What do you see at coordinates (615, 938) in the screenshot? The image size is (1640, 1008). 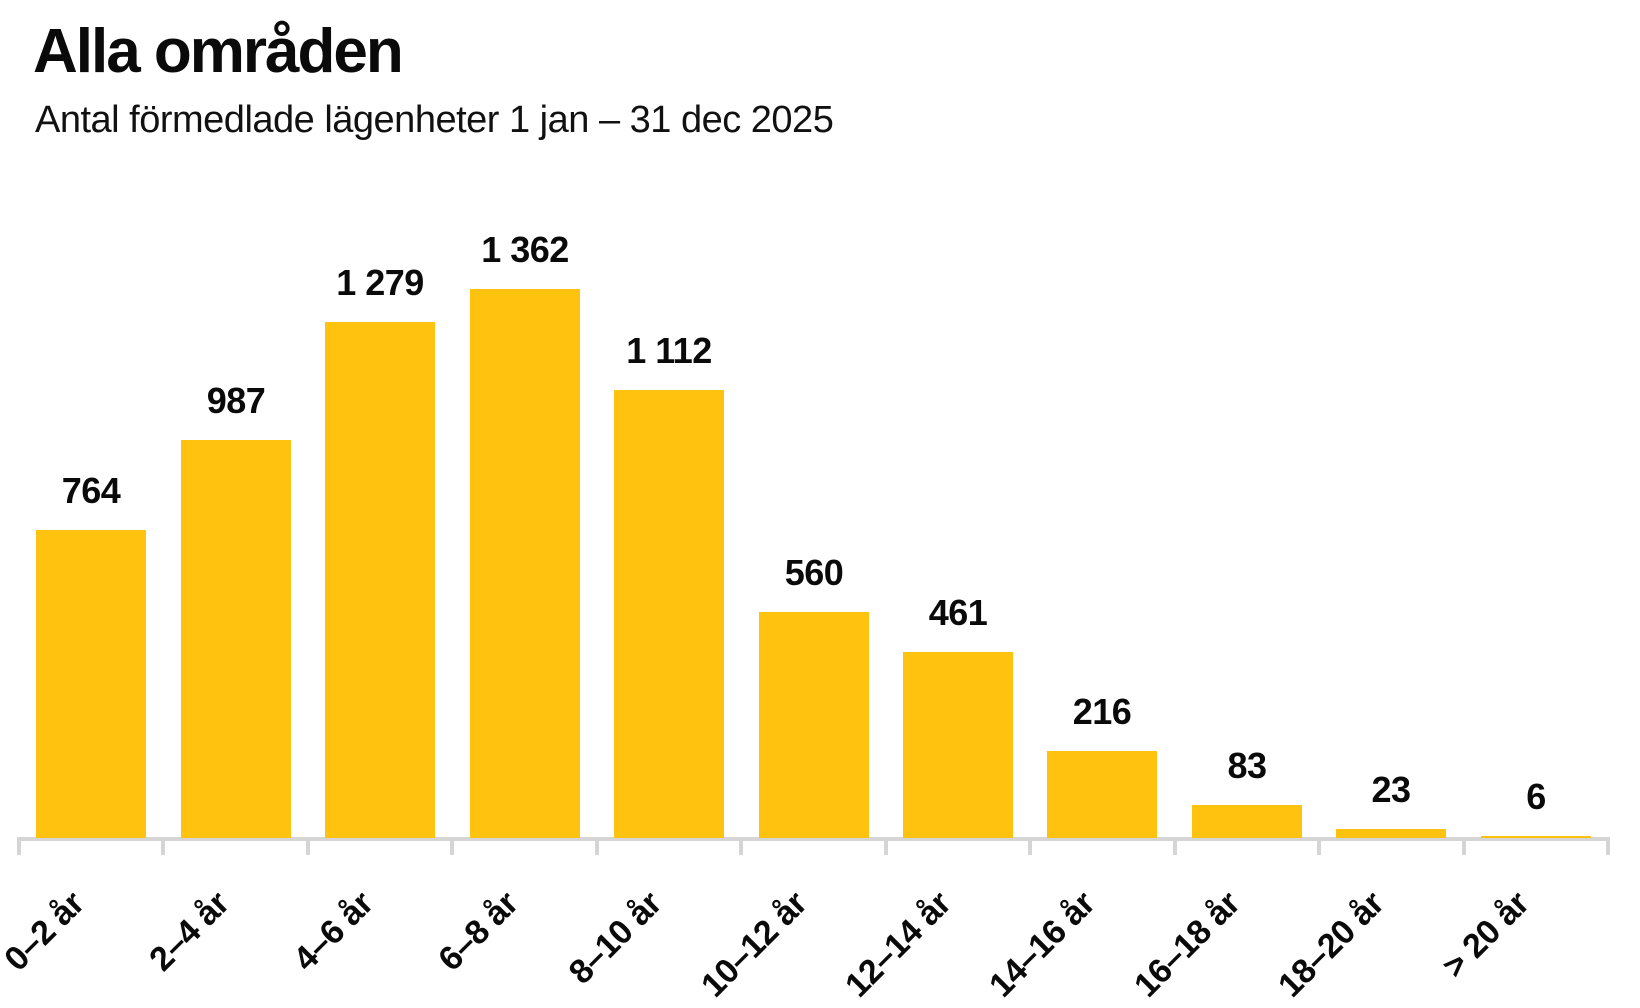 I see `x-axis-label: 8–10 år` at bounding box center [615, 938].